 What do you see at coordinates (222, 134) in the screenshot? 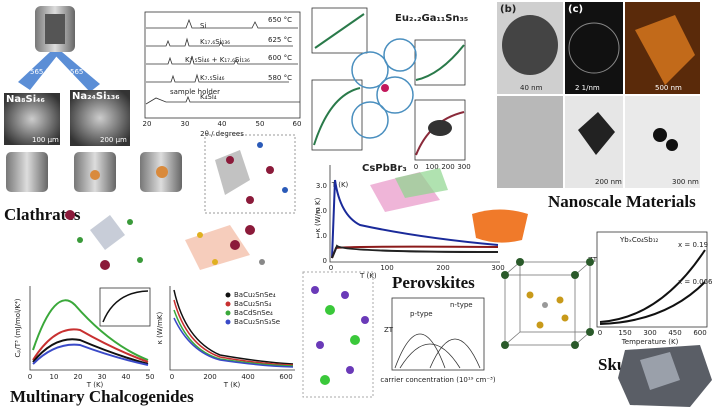
I see `axis-label: 2θ / degrees` at bounding box center [222, 134].